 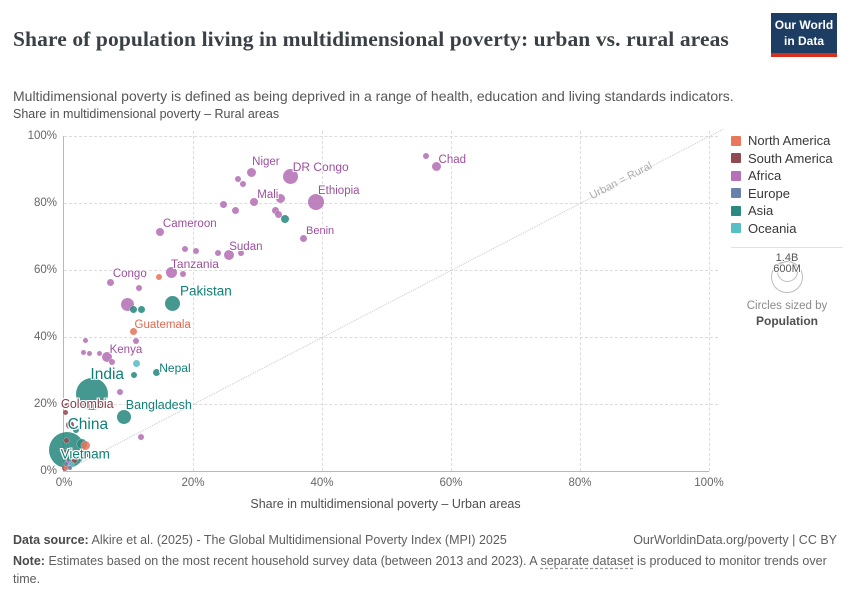 I want to click on country-label: Nepal, so click(x=175, y=368).